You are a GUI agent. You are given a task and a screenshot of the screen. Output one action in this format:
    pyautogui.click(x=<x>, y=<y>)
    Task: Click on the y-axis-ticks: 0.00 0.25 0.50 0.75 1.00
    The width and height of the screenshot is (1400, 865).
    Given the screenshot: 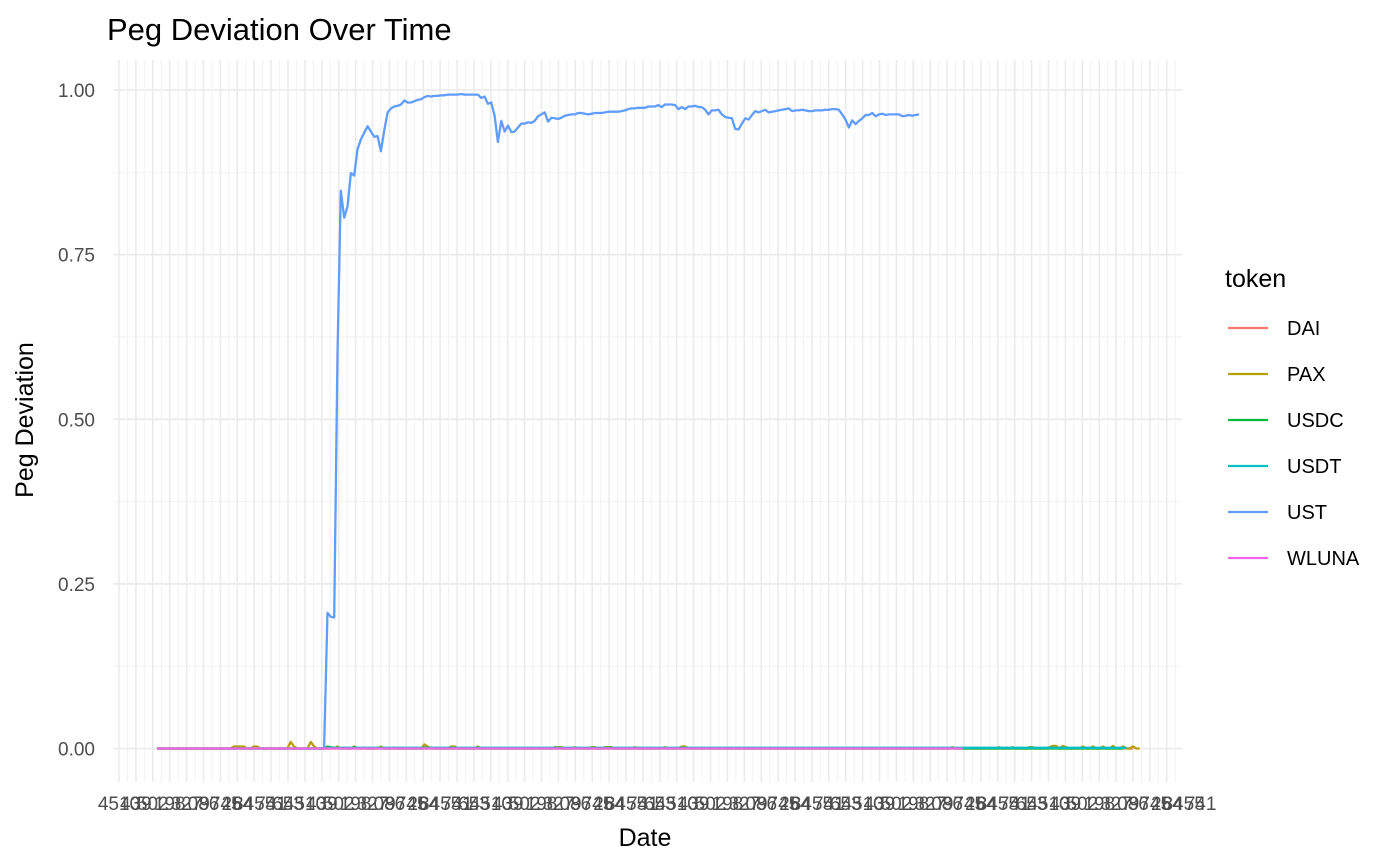 What is the action you would take?
    pyautogui.click(x=76, y=421)
    